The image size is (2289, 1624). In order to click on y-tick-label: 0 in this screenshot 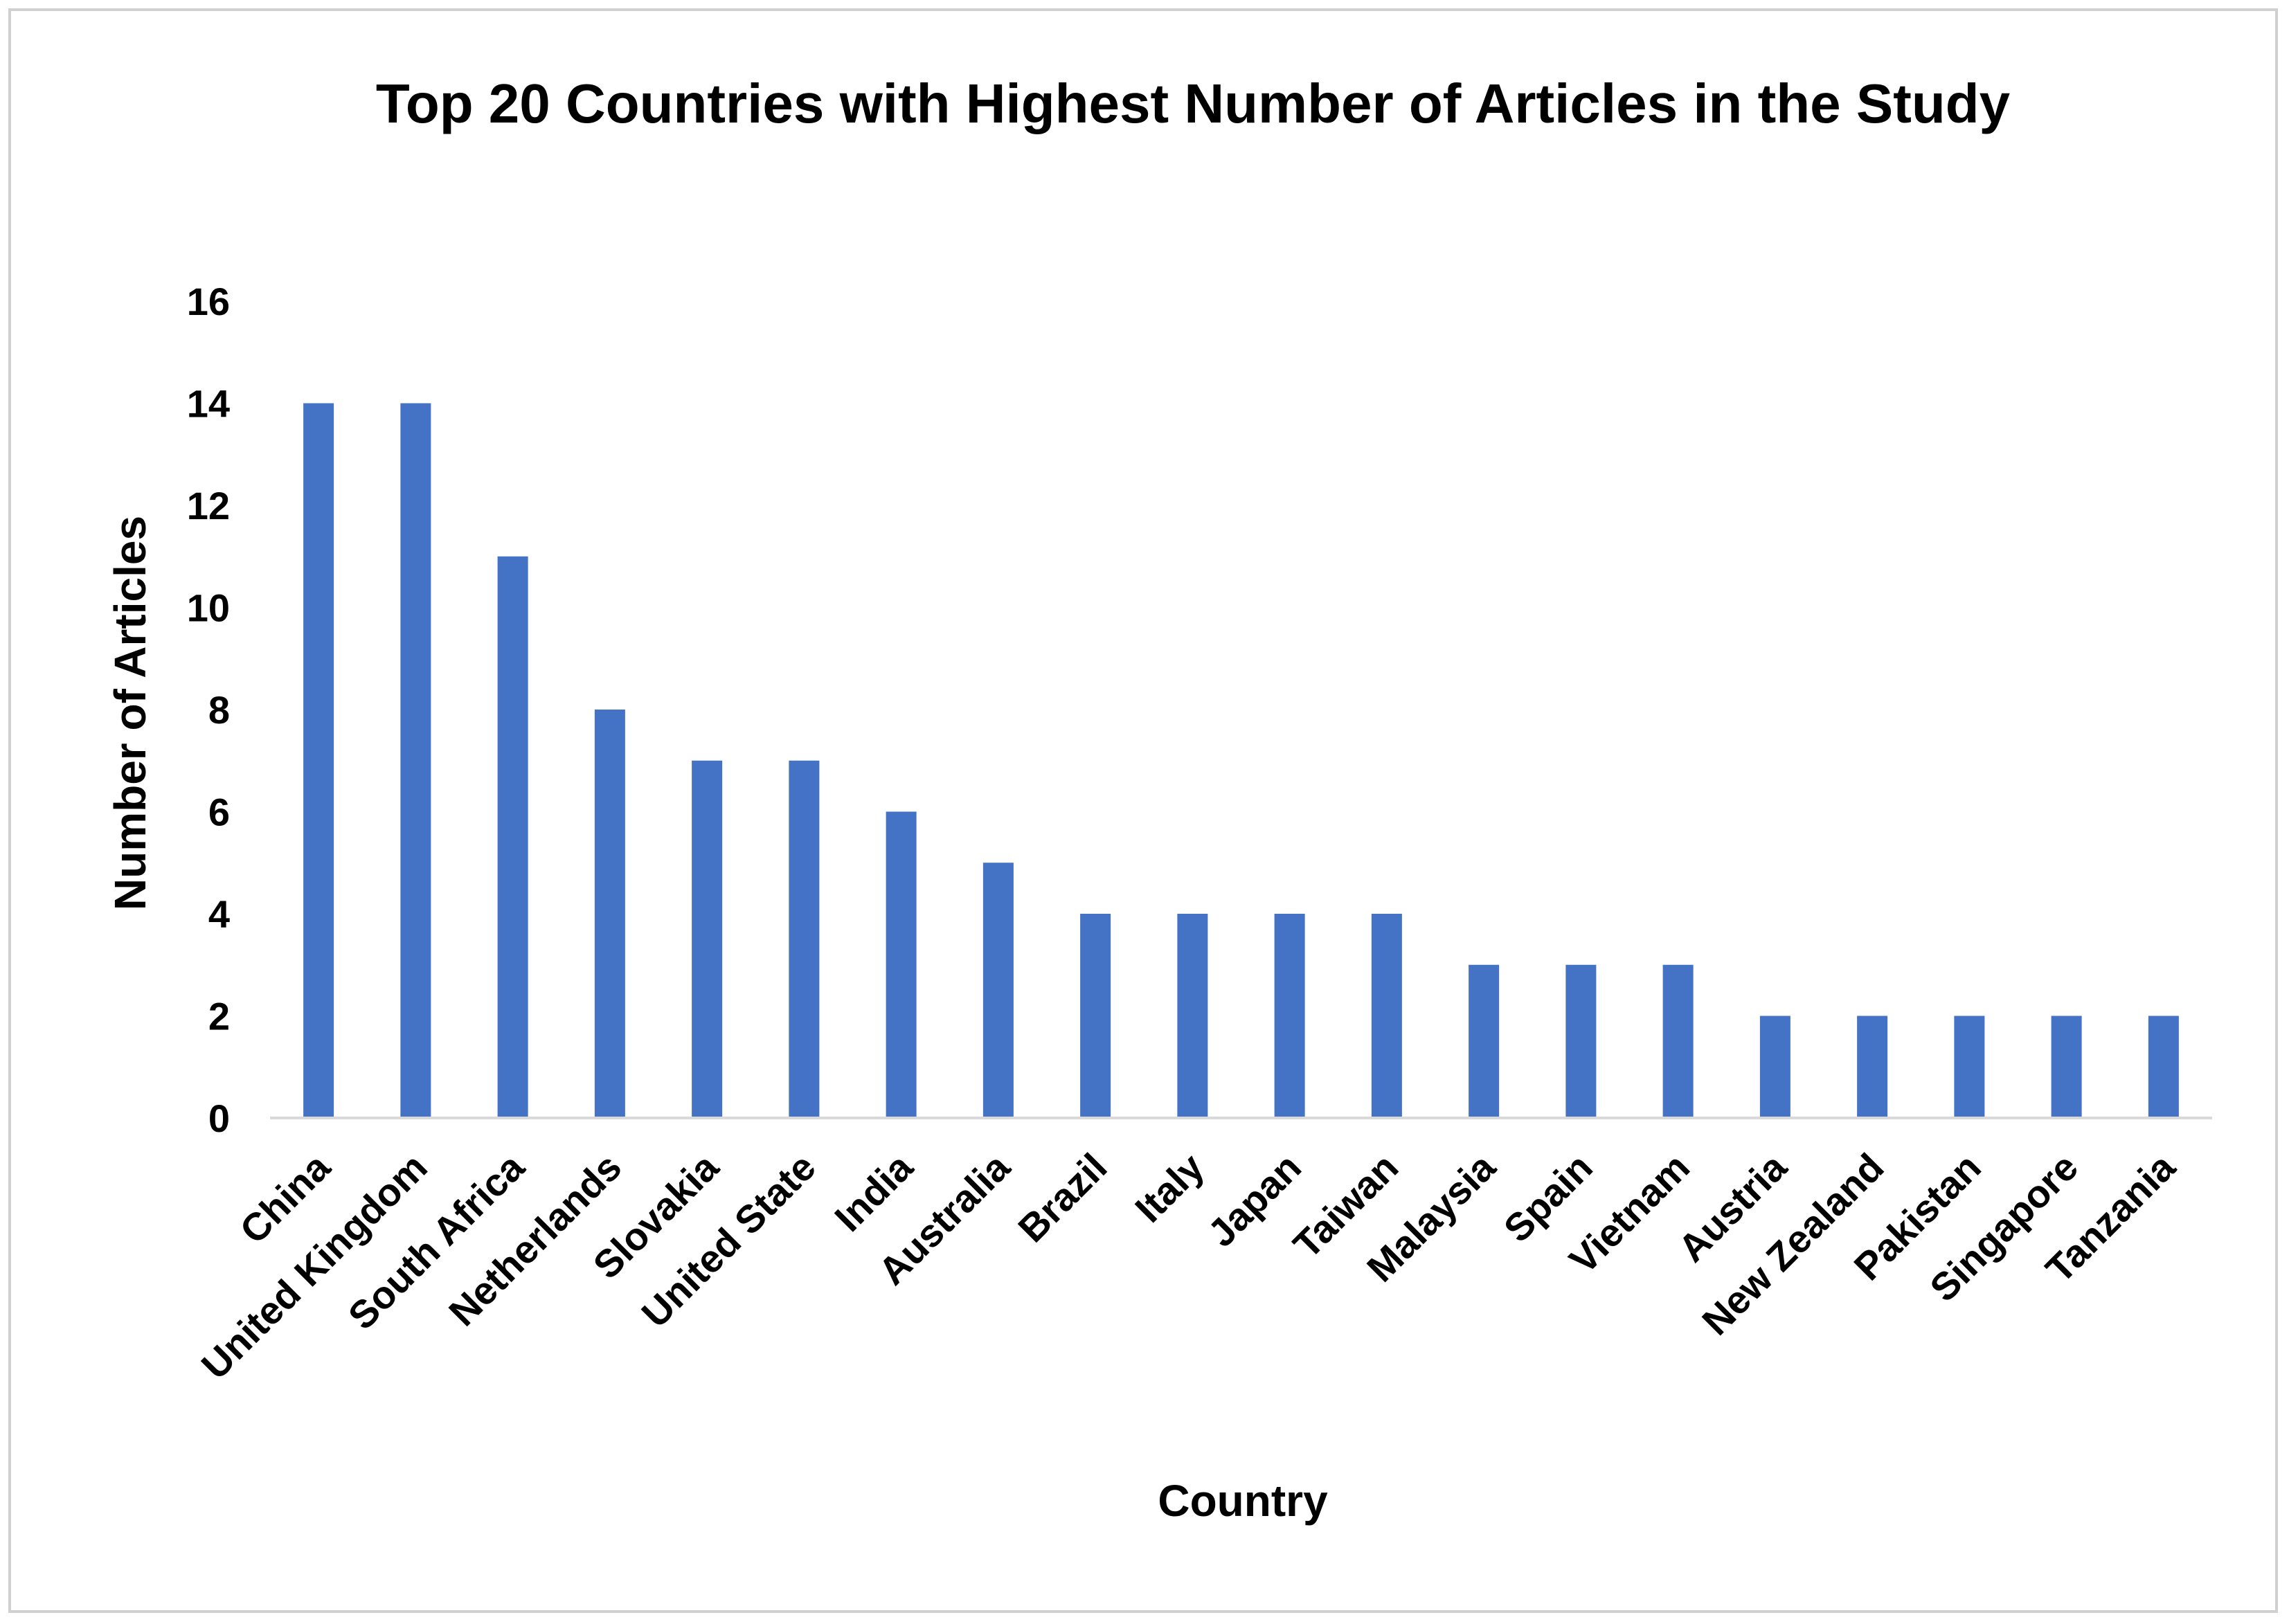, I will do `click(219, 1118)`.